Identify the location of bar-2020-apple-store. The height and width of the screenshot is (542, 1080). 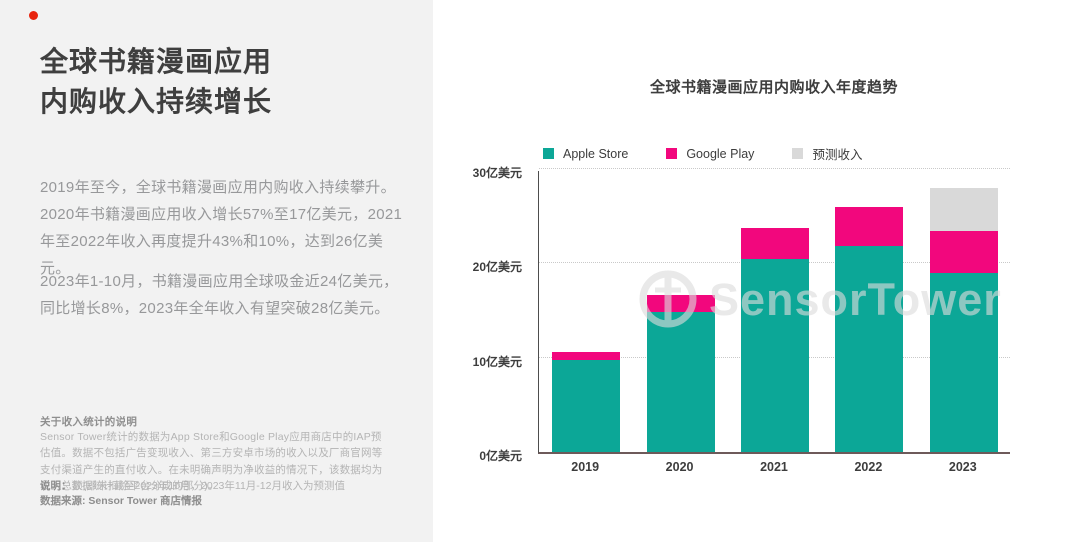
(680, 382).